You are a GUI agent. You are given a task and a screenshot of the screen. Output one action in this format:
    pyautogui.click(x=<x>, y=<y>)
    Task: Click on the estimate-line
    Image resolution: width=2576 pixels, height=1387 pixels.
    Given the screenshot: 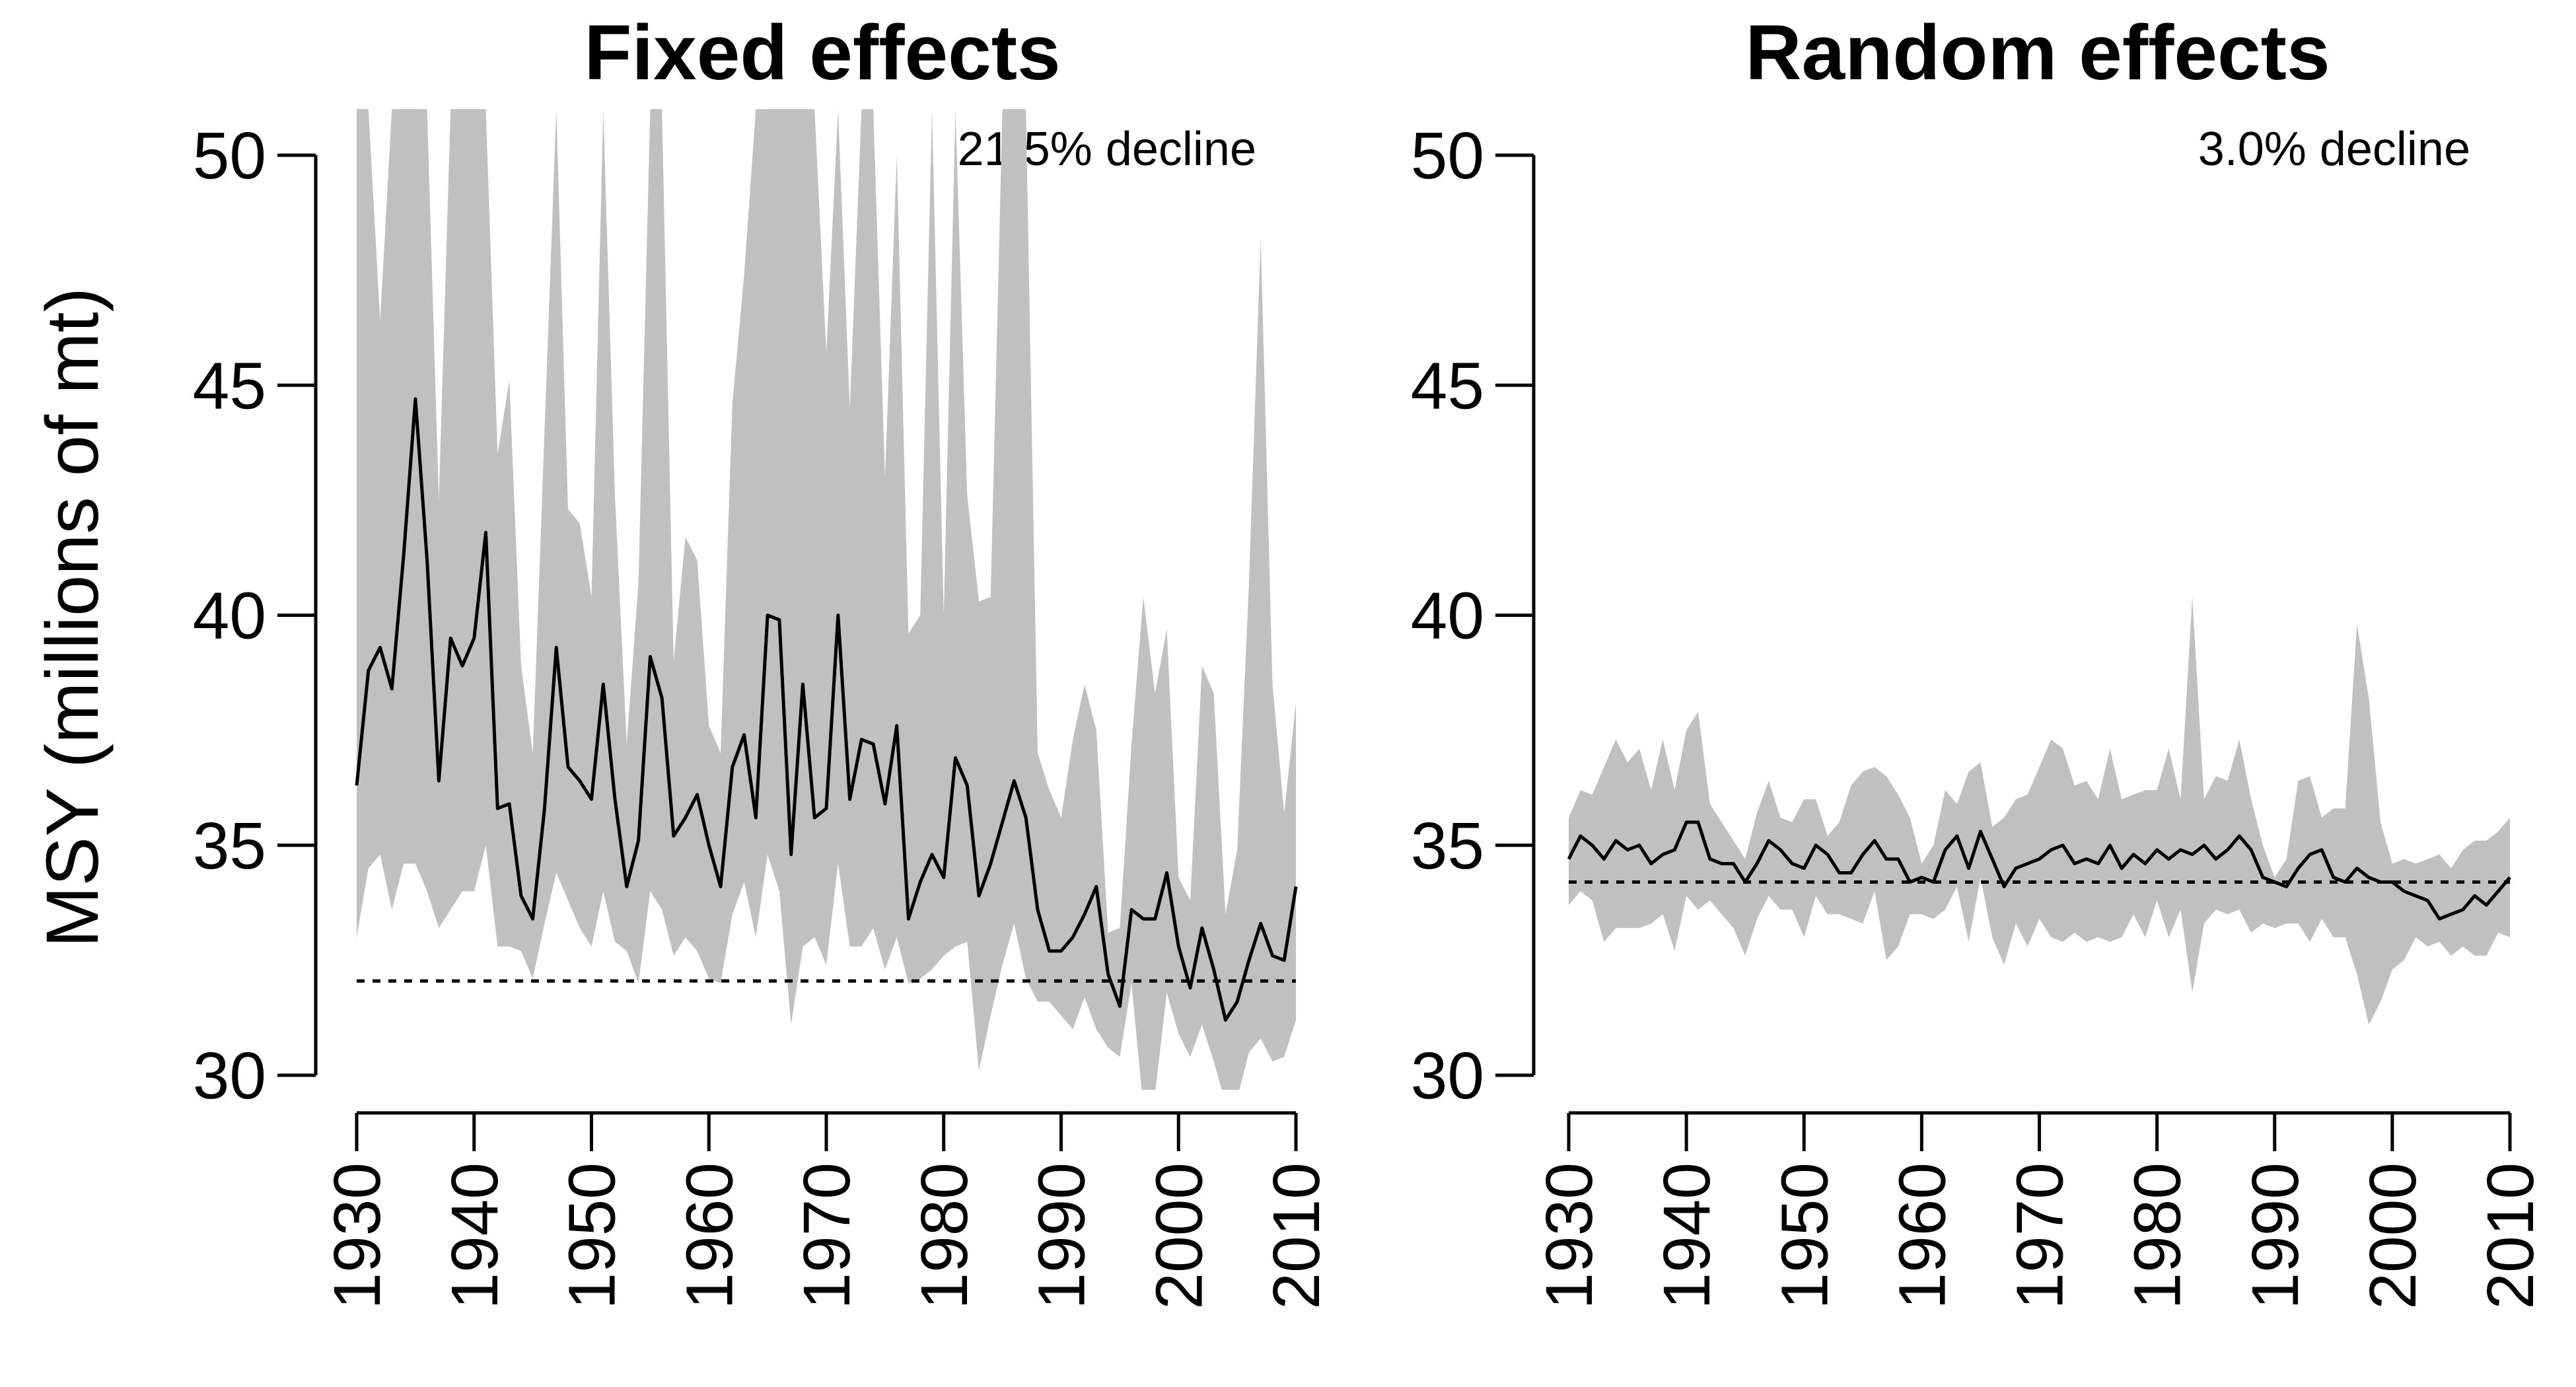 What is the action you would take?
    pyautogui.click(x=2039, y=870)
    